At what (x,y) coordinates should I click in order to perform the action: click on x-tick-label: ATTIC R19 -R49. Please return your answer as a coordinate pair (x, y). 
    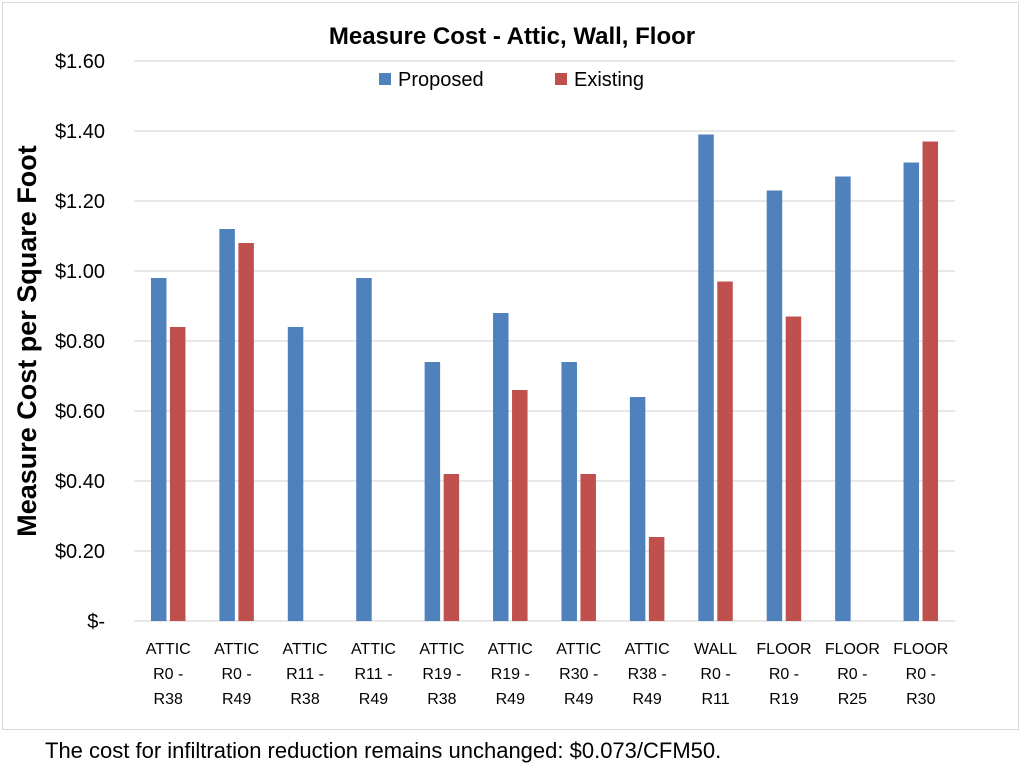
    Looking at the image, I should click on (510, 674).